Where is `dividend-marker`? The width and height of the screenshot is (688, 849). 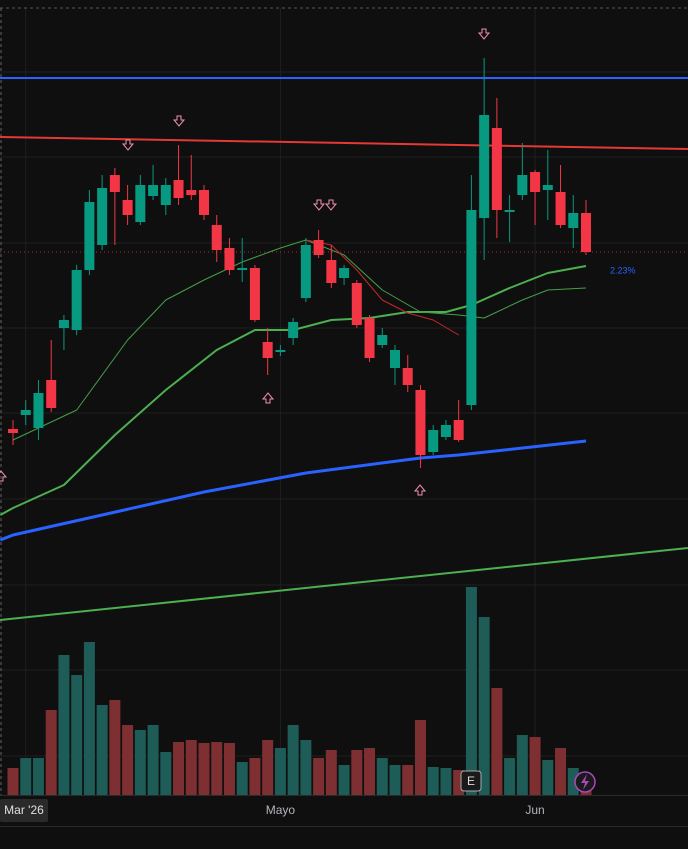
dividend-marker is located at coordinates (585, 782).